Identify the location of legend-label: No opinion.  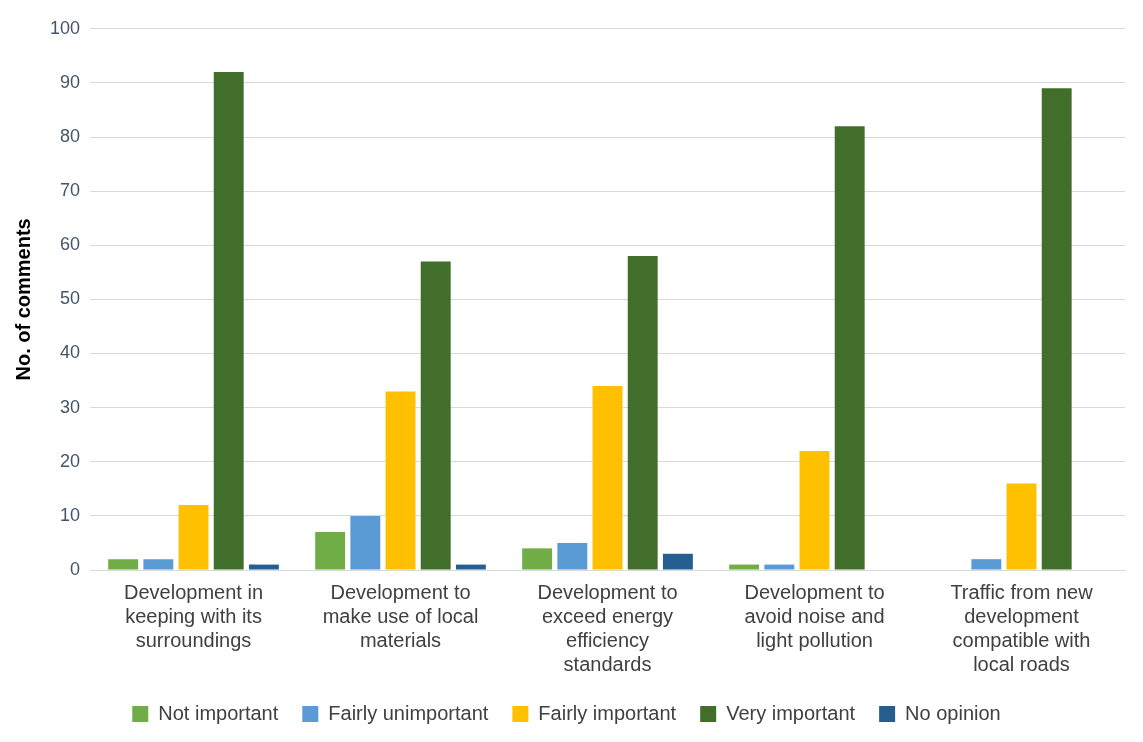
(953, 712).